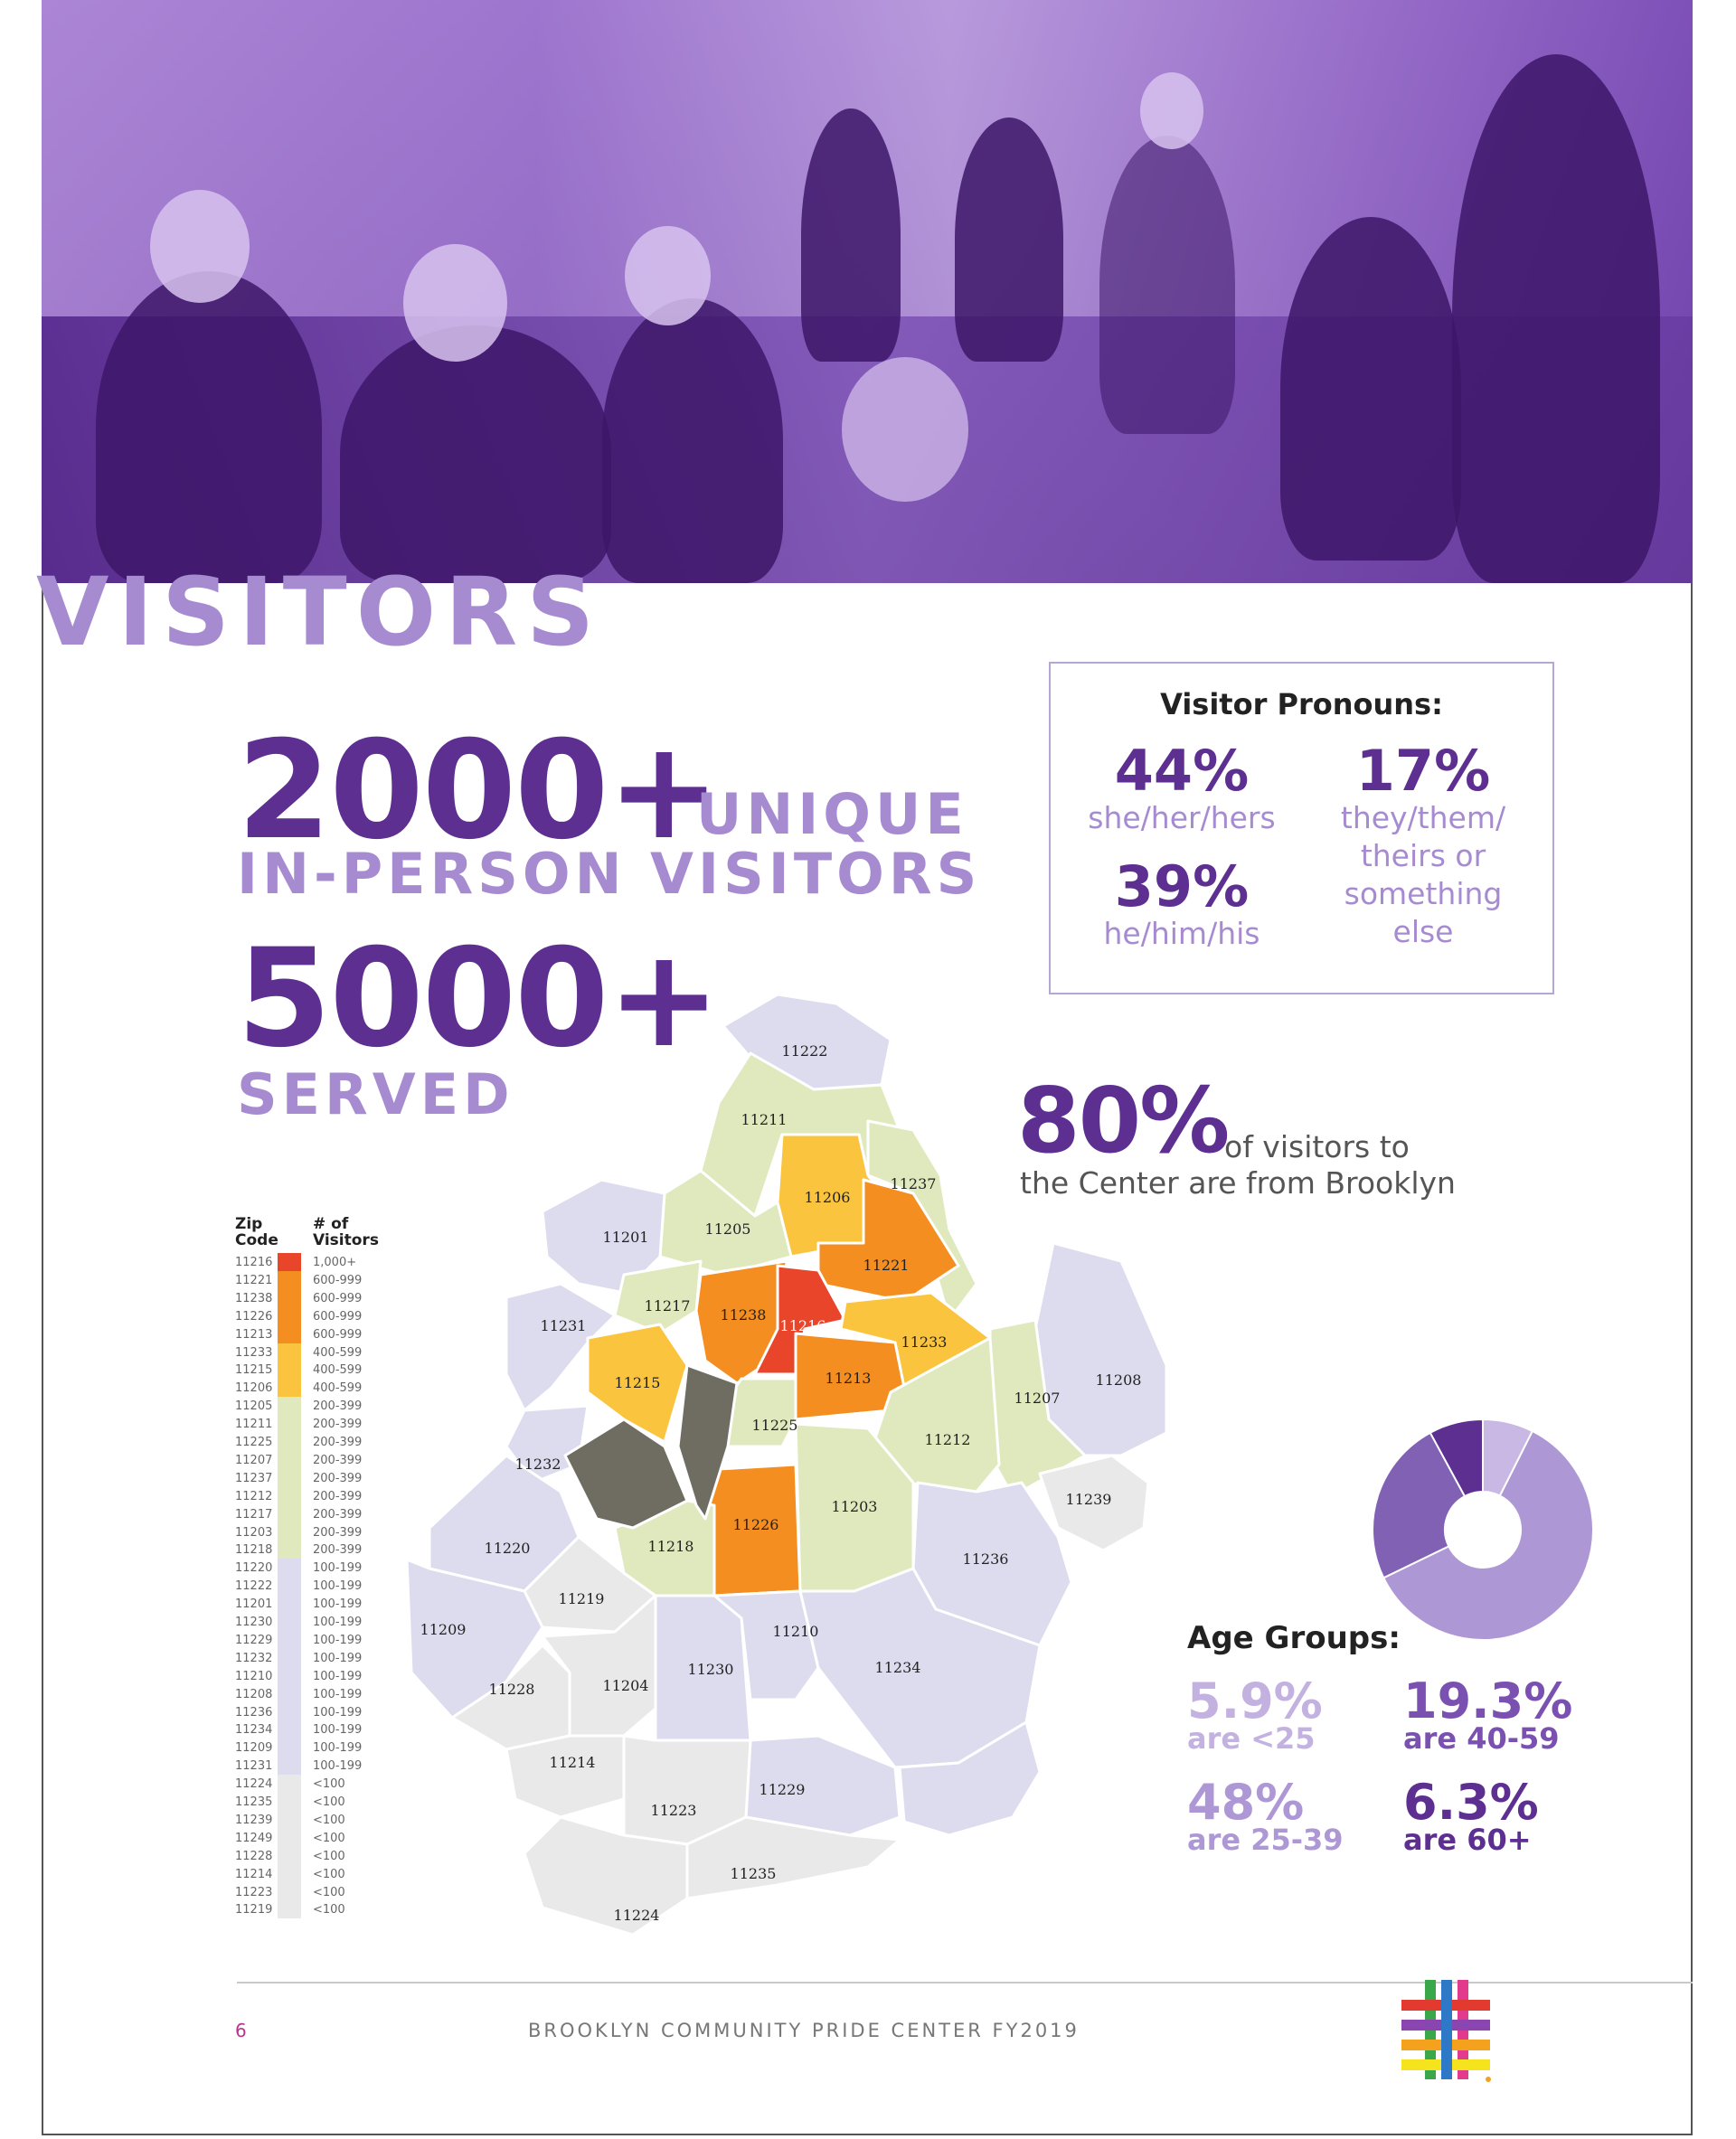 This screenshot has width=1736, height=2139. I want to click on map-label-11224: 11224, so click(637, 1916).